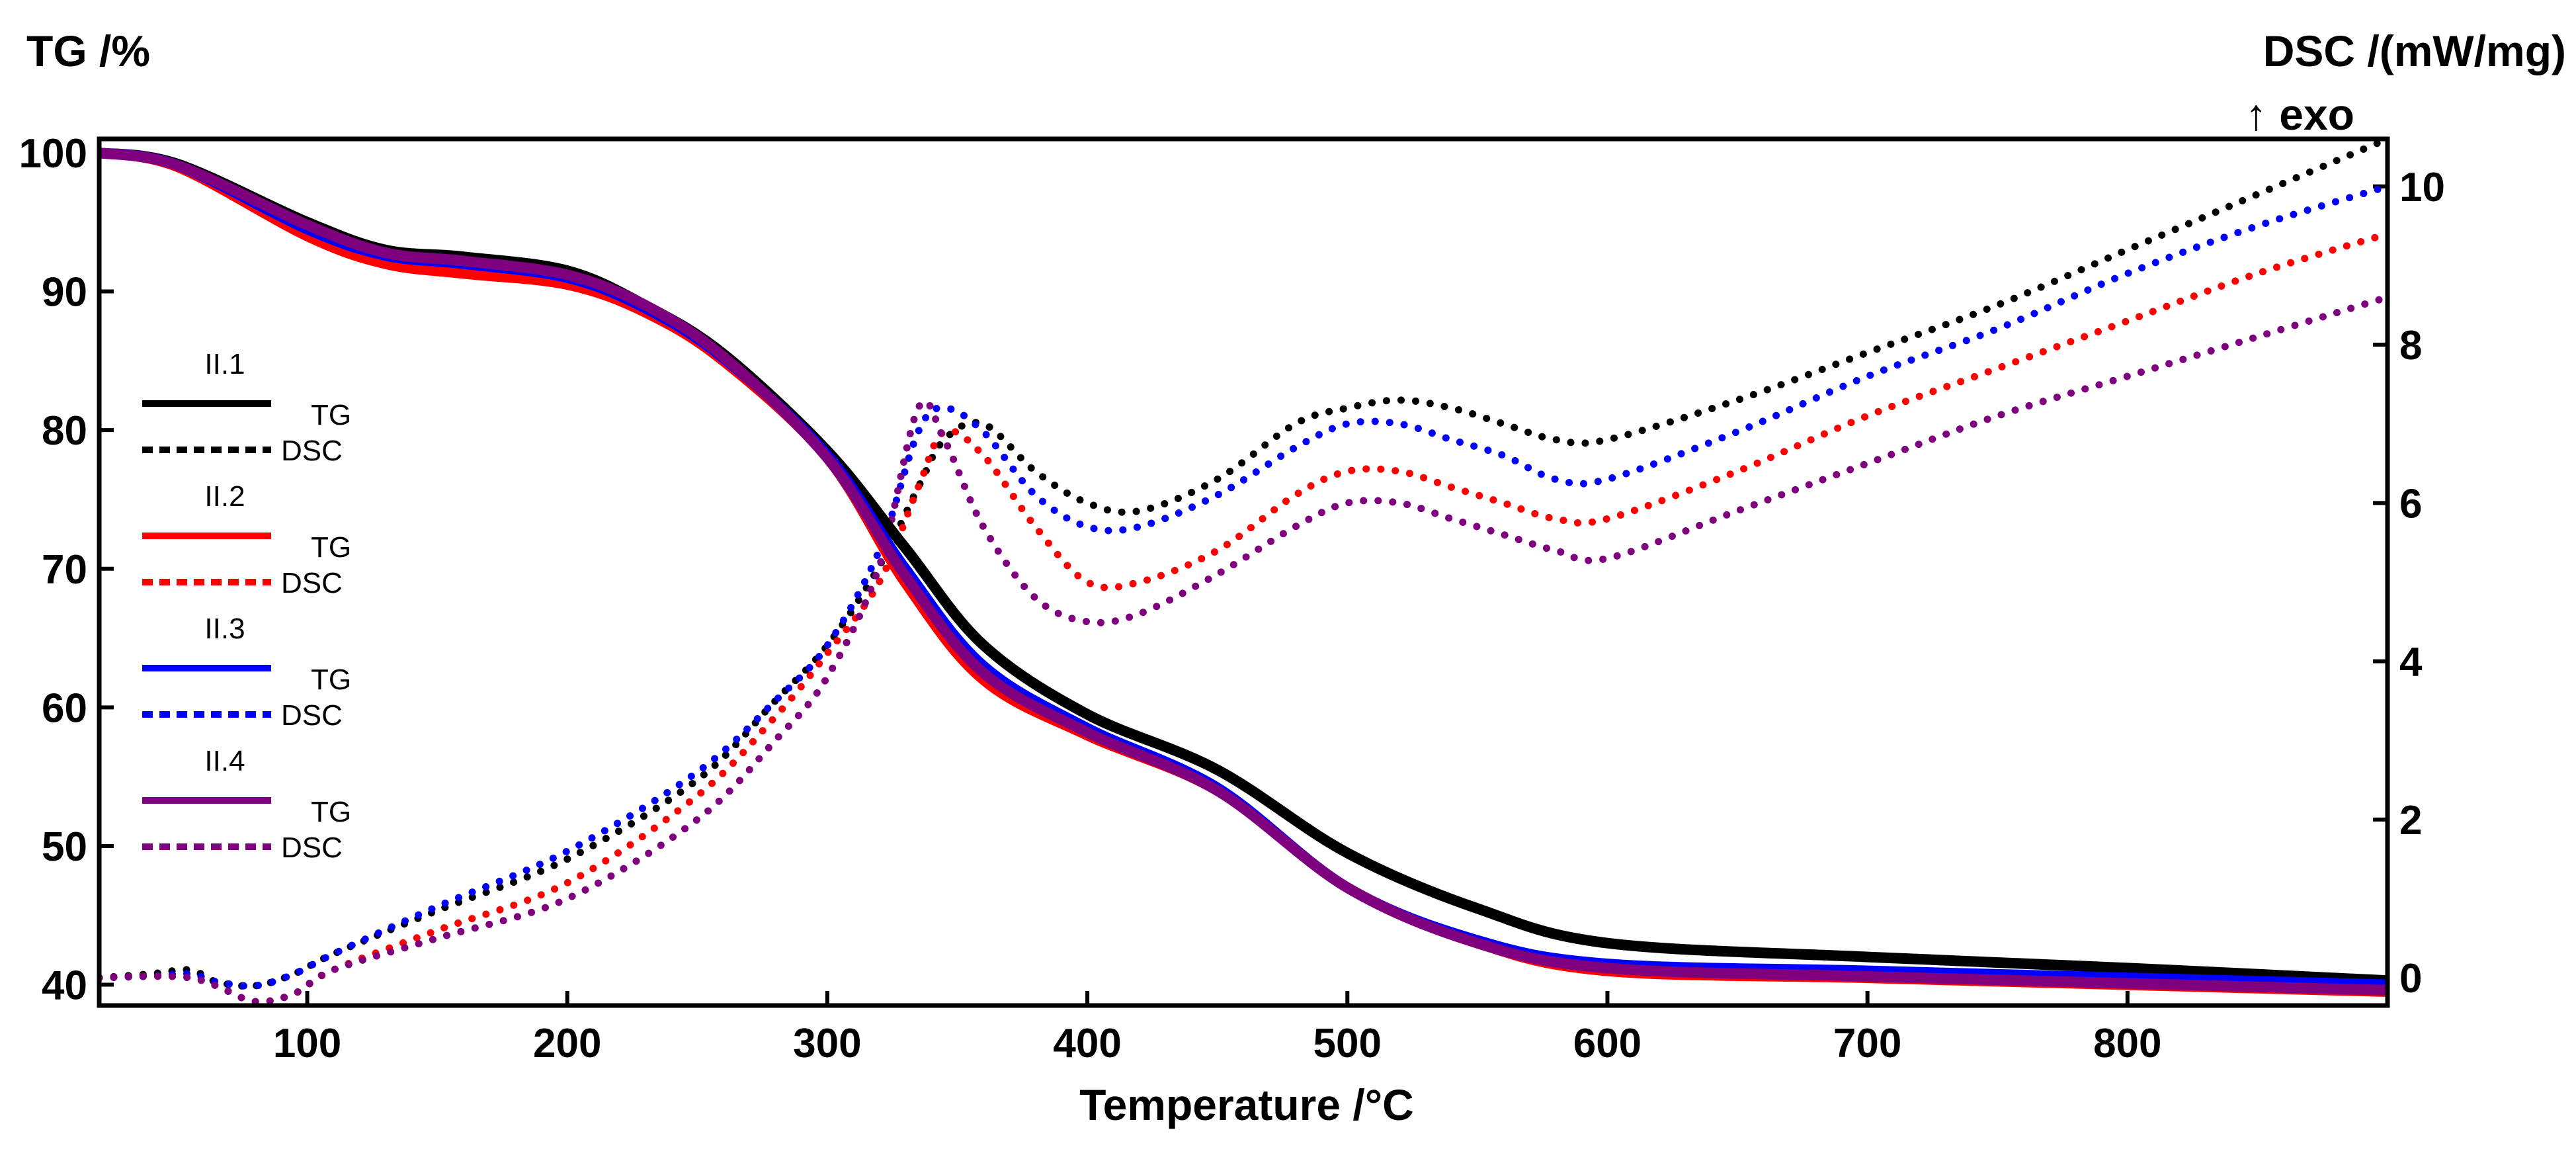 This screenshot has height=1157, width=2576. Describe the element at coordinates (331, 680) in the screenshot. I see `legend-tg-label-ii-3: TG` at that location.